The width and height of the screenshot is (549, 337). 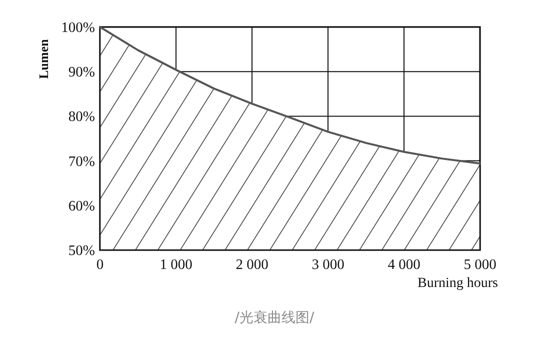 What do you see at coordinates (480, 265) in the screenshot?
I see `x-tick-label: 5 000` at bounding box center [480, 265].